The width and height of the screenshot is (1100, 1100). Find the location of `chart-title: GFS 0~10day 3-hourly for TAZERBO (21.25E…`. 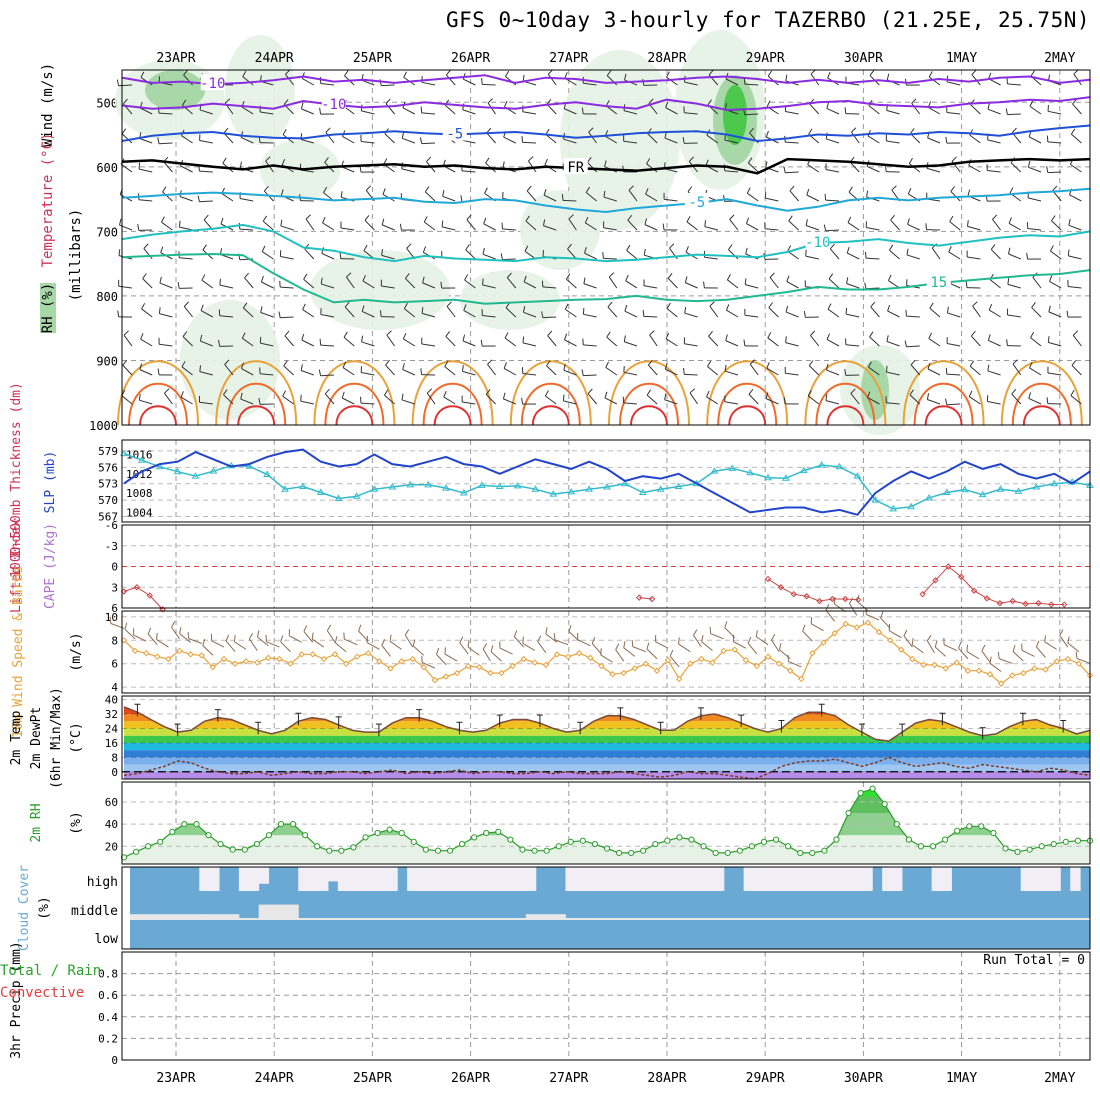

chart-title: GFS 0~10day 3-hourly for TAZERBO (21.25E… is located at coordinates (767, 20).